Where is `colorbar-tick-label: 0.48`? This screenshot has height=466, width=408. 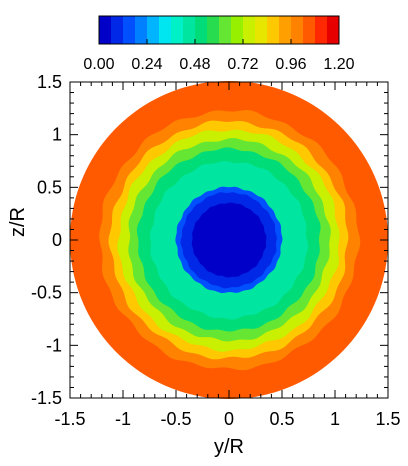 colorbar-tick-label: 0.48 is located at coordinates (194, 64).